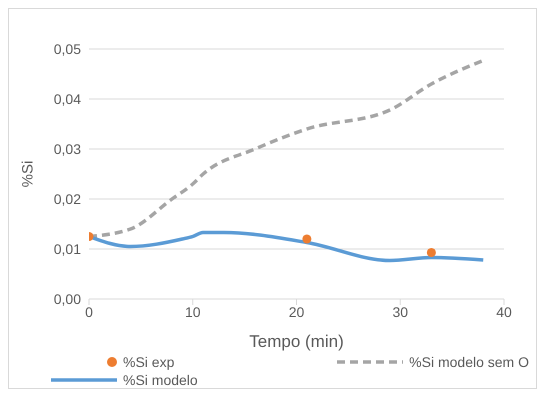 The height and width of the screenshot is (412, 543). Describe the element at coordinates (148, 362) in the screenshot. I see `legend-label: %Si exp` at that location.